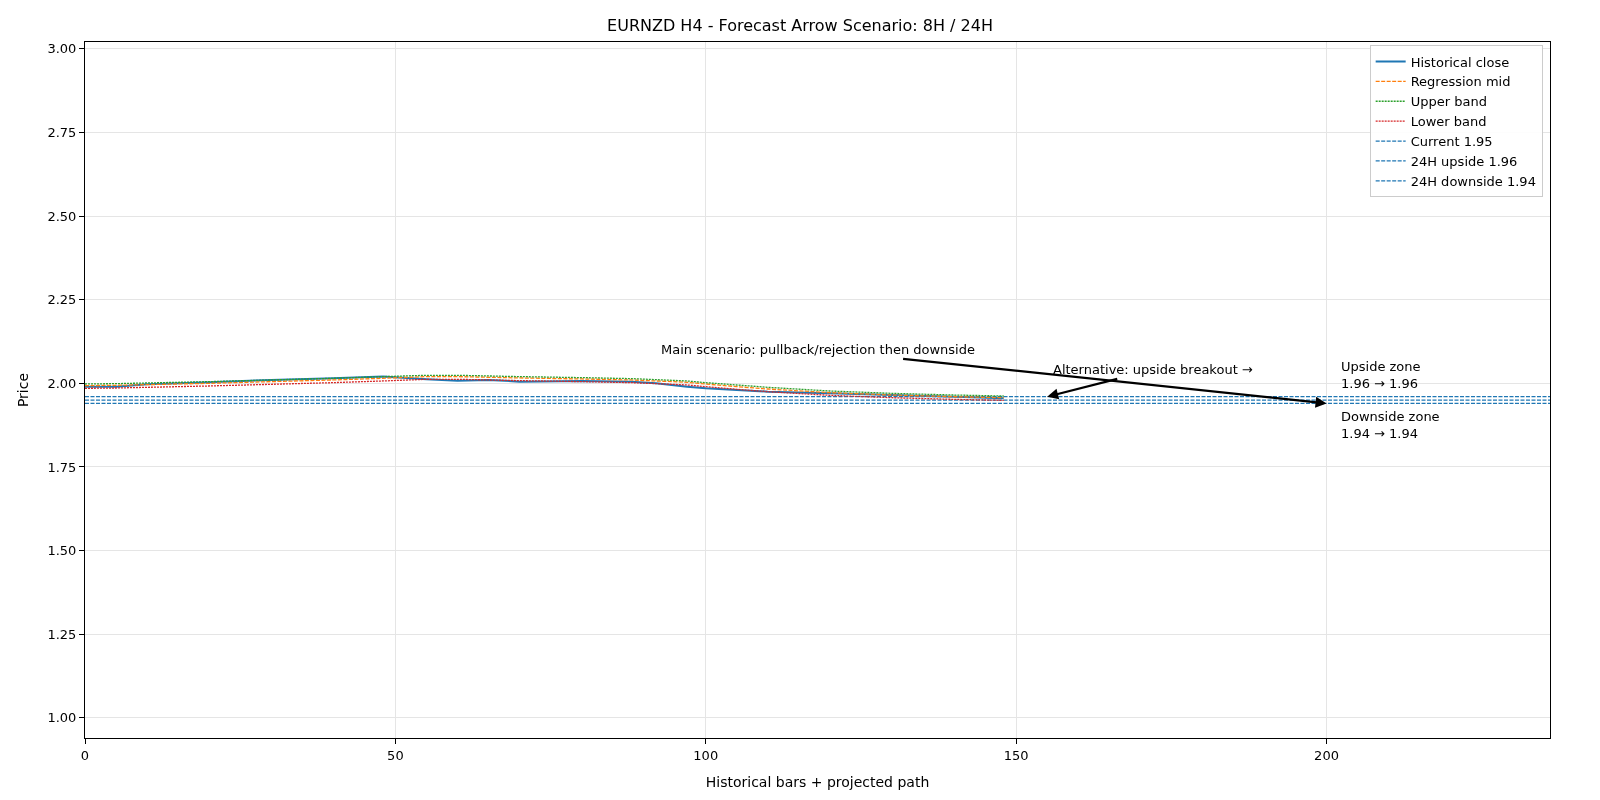  Describe the element at coordinates (1473, 181) in the screenshot. I see `legend-label: 24H downside 1.94` at that location.